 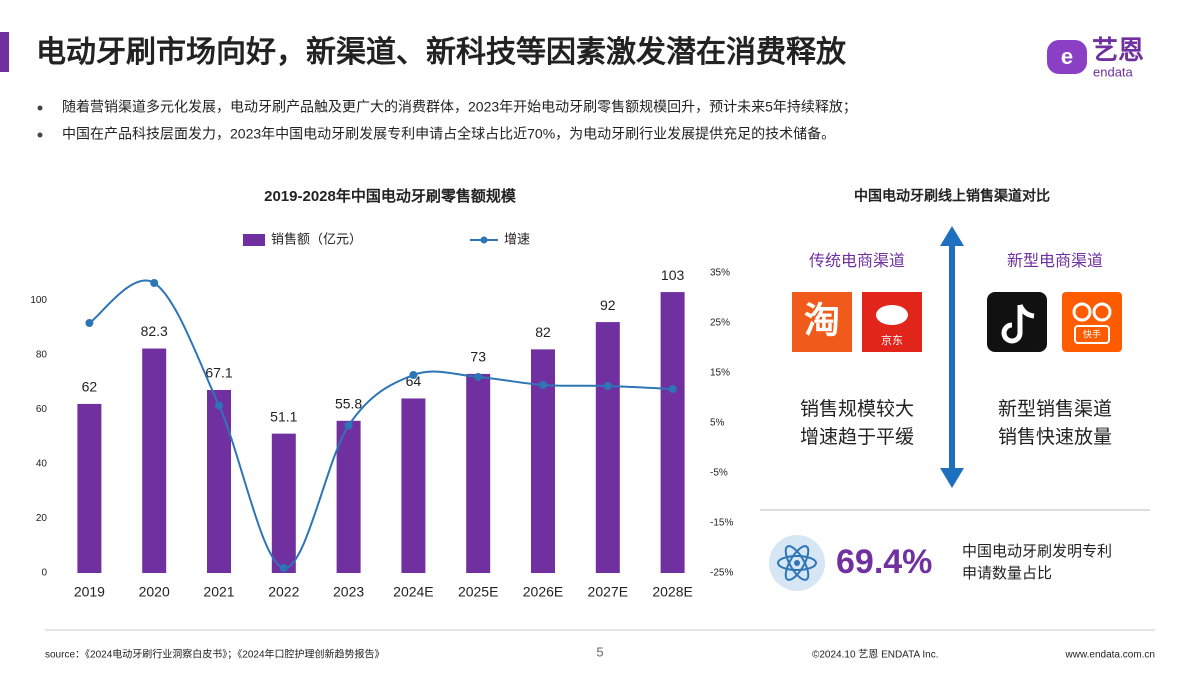 I want to click on x-tick-label: 2024E, so click(x=413, y=592).